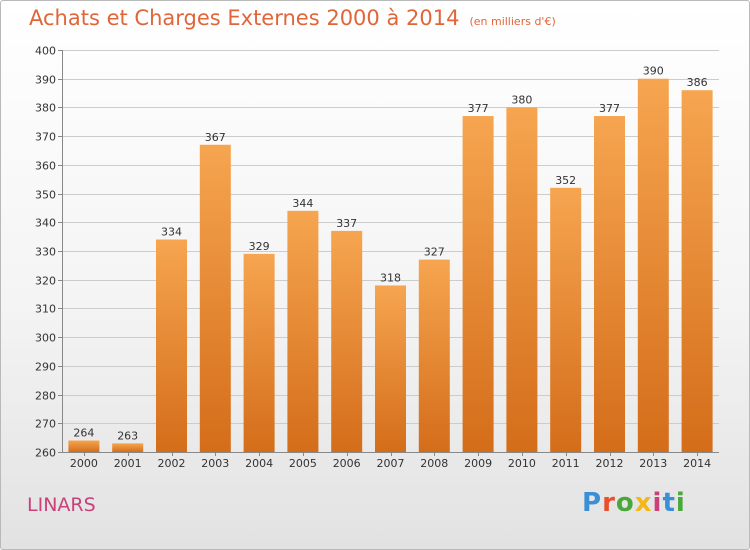 Image resolution: width=750 pixels, height=550 pixels. What do you see at coordinates (84, 463) in the screenshot?
I see `x-tick-label: 2000` at bounding box center [84, 463].